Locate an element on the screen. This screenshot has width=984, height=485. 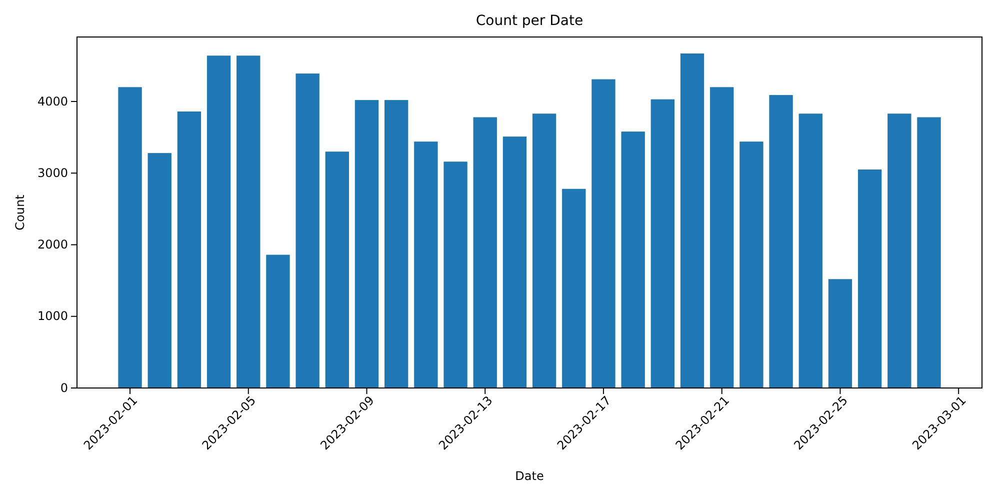
y-tick-label: 4000 is located at coordinates (52, 101).